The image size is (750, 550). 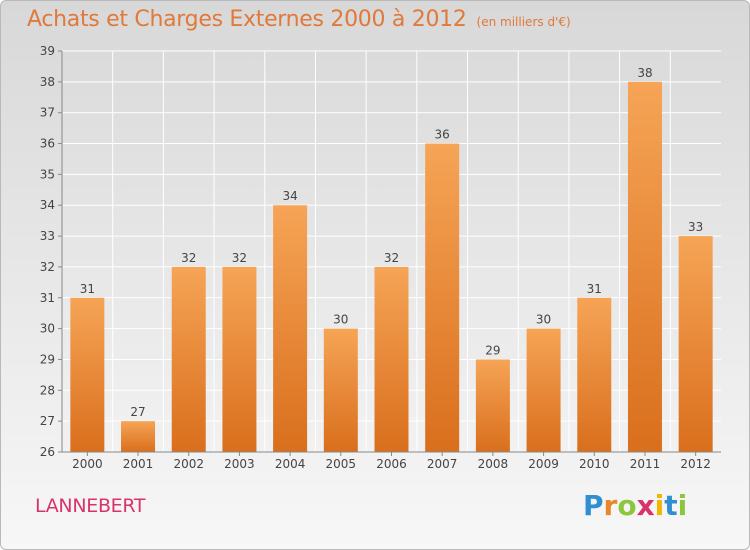 I want to click on logo-letter: o, so click(x=627, y=505).